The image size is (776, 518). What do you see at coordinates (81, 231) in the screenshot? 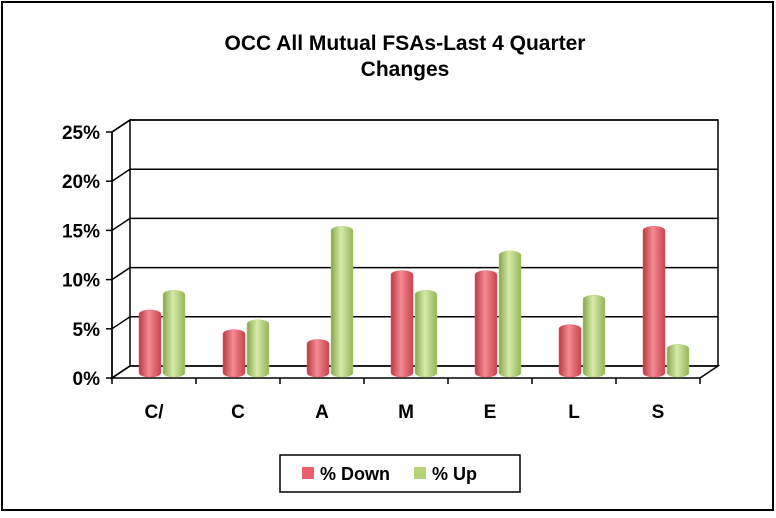
I see `y-tick-label: 15%` at bounding box center [81, 231].